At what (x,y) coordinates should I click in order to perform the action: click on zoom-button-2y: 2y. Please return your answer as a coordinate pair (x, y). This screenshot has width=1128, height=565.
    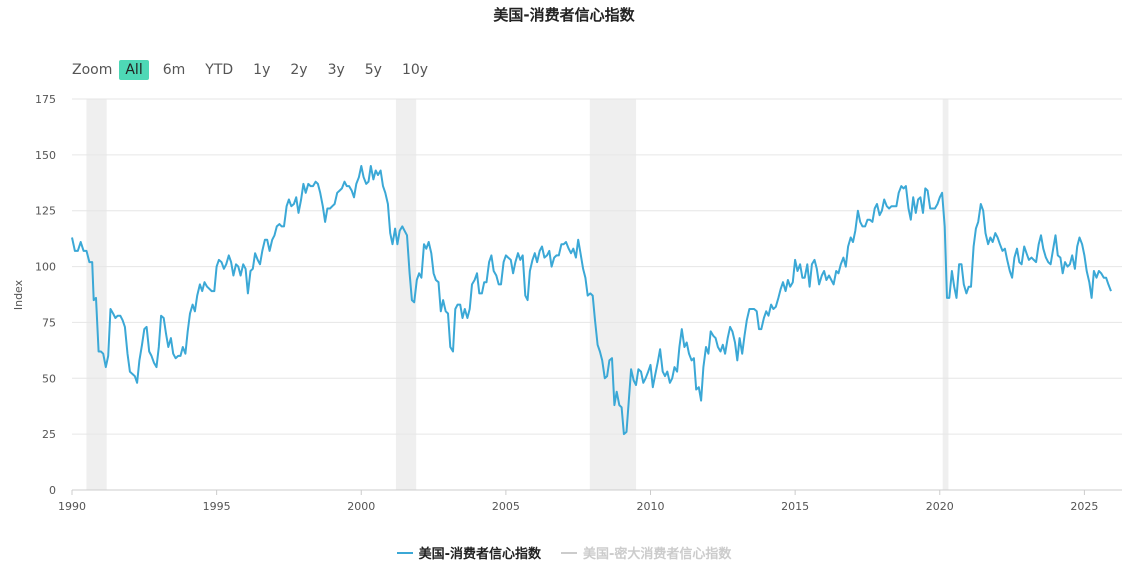
    Looking at the image, I should click on (299, 70).